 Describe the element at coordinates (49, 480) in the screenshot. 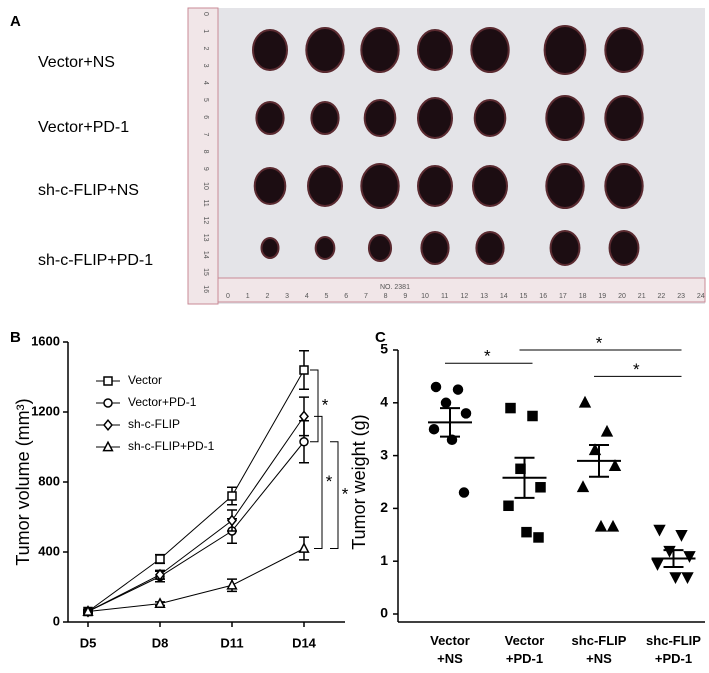

I see `y-tick-label: 800` at that location.